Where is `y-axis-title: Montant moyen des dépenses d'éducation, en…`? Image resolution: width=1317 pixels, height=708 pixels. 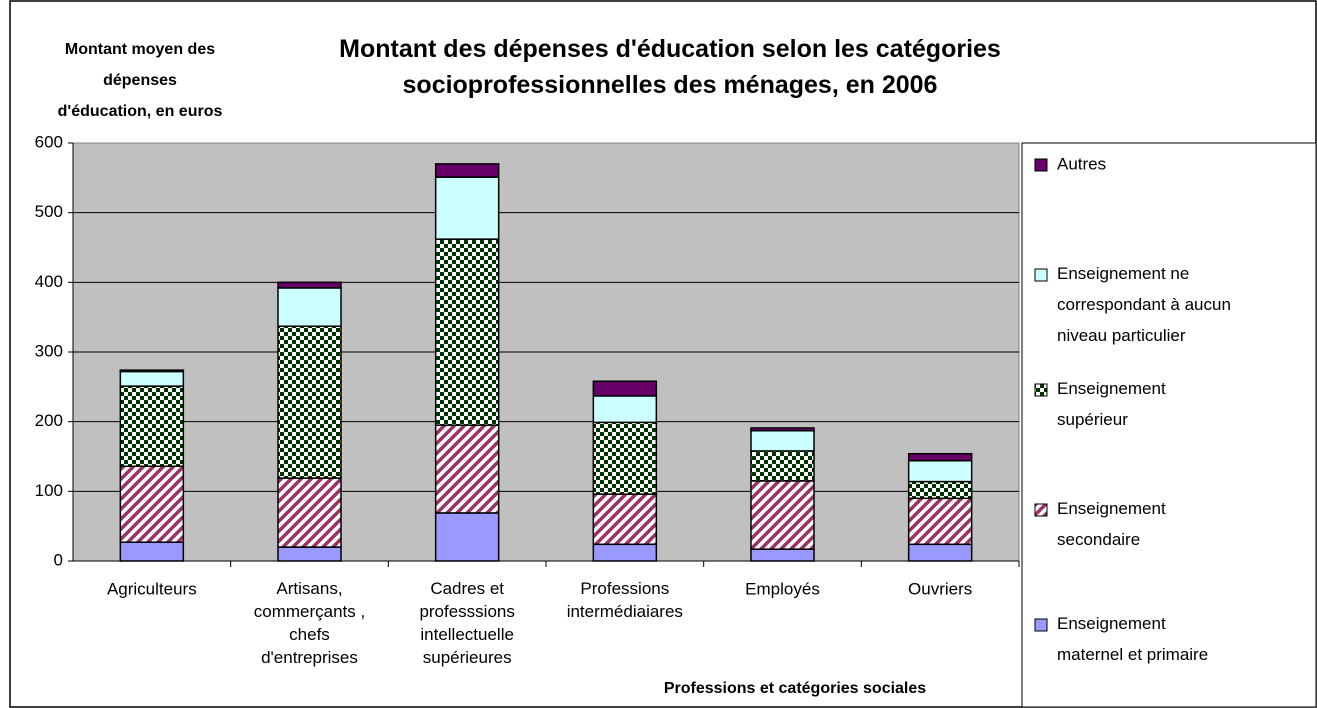 y-axis-title: Montant moyen des dépenses d'éducation, en… is located at coordinates (140, 80).